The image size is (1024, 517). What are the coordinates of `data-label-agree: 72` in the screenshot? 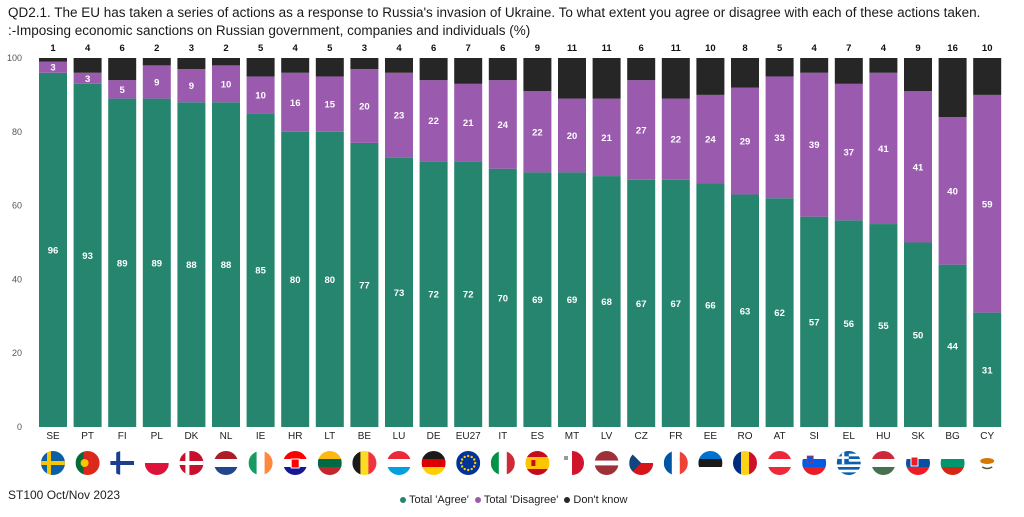 It's located at (468, 295).